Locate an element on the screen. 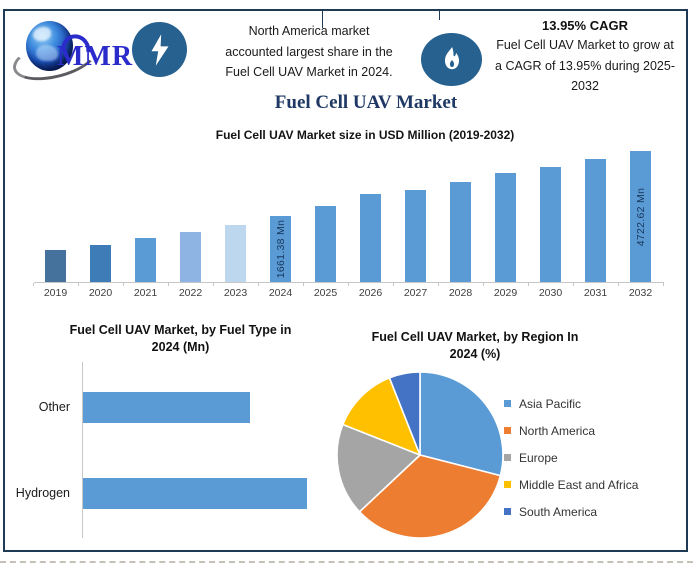 The width and height of the screenshot is (693, 567). legend-label: Middle East and Africa is located at coordinates (579, 484).